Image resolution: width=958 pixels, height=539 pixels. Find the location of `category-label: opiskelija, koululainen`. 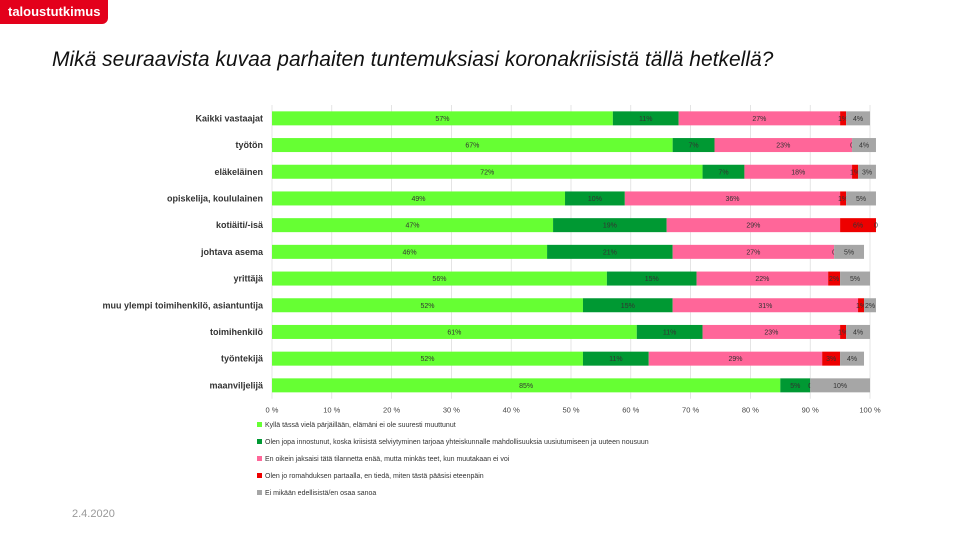

category-label: opiskelija, koululainen is located at coordinates (215, 198).